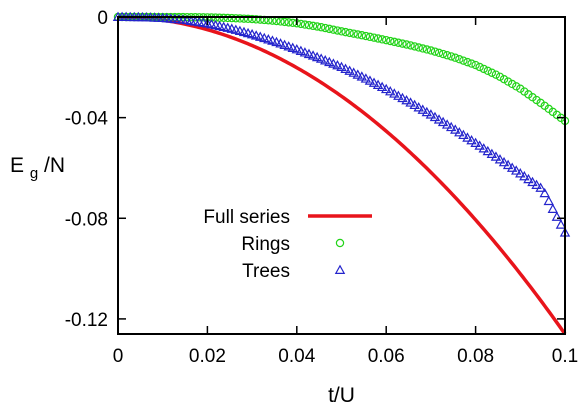 This screenshot has width=586, height=411. Describe the element at coordinates (54, 165) in the screenshot. I see `y-axis-title-tail: /N` at that location.